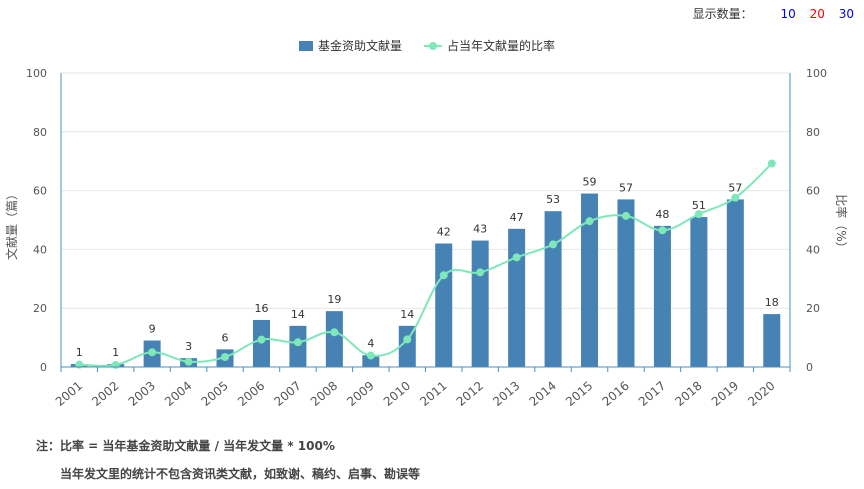  I want to click on y2-tick-label: 20, so click(813, 308).